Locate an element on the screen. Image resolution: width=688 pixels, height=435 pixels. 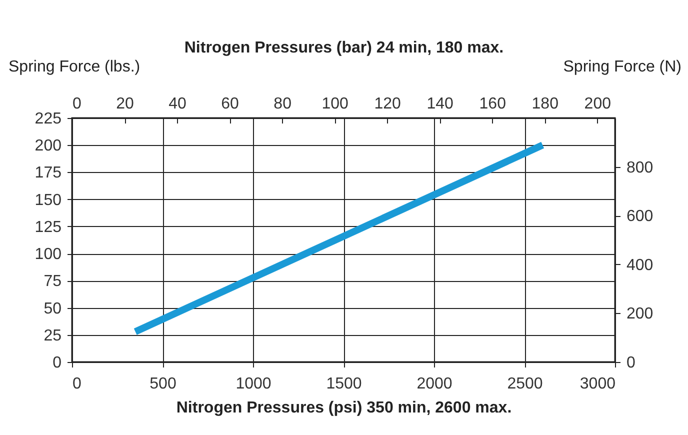
y2-tick-label: 800 is located at coordinates (640, 167).